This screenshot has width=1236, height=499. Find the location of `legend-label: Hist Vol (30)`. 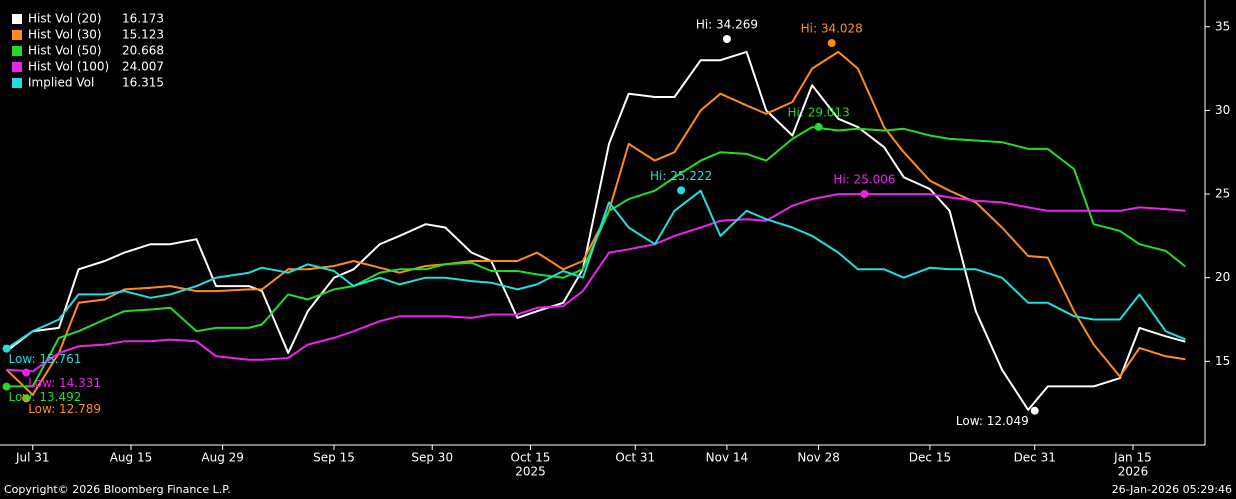

legend-label: Hist Vol (30) is located at coordinates (65, 35).